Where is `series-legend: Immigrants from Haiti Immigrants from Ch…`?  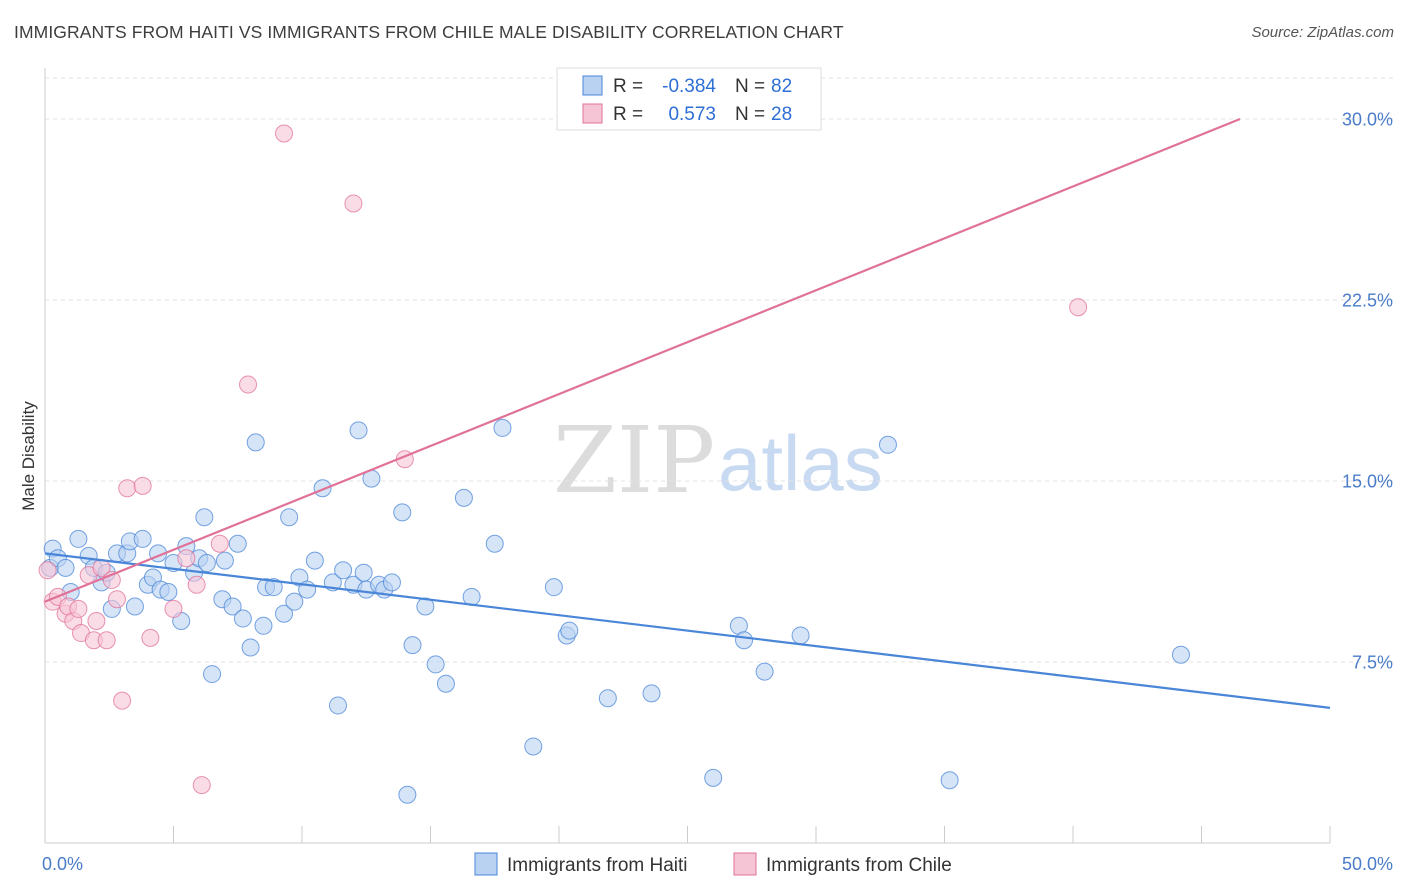 series-legend: Immigrants from Haiti Immigrants from Ch… is located at coordinates (713, 864).